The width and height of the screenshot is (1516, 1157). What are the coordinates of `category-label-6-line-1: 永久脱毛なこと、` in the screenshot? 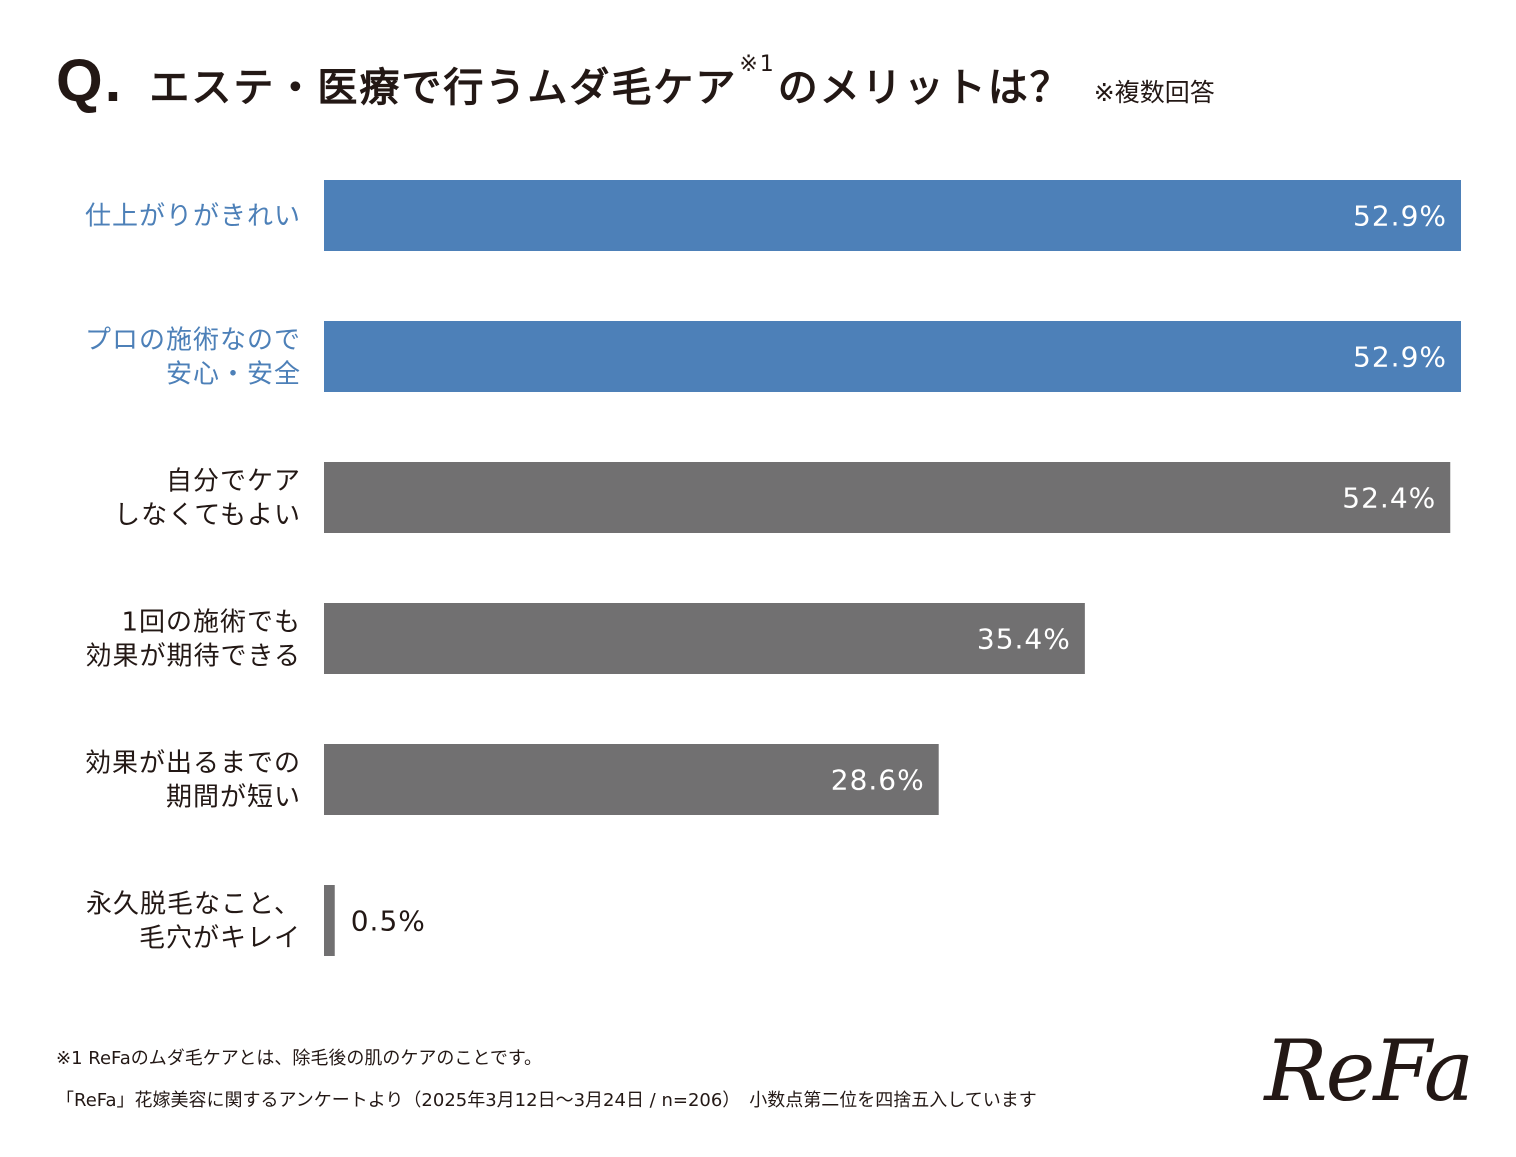 It's located at (193, 905).